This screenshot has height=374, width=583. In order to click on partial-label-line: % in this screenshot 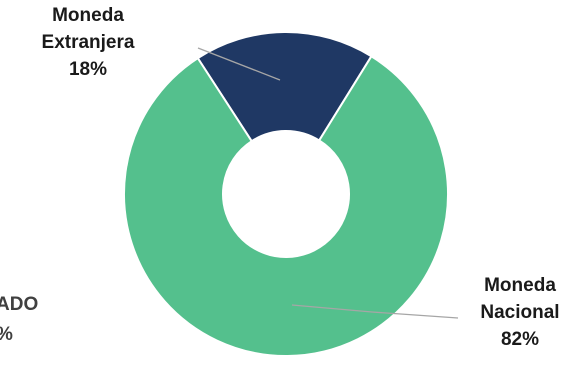, I will do `click(19, 335)`.